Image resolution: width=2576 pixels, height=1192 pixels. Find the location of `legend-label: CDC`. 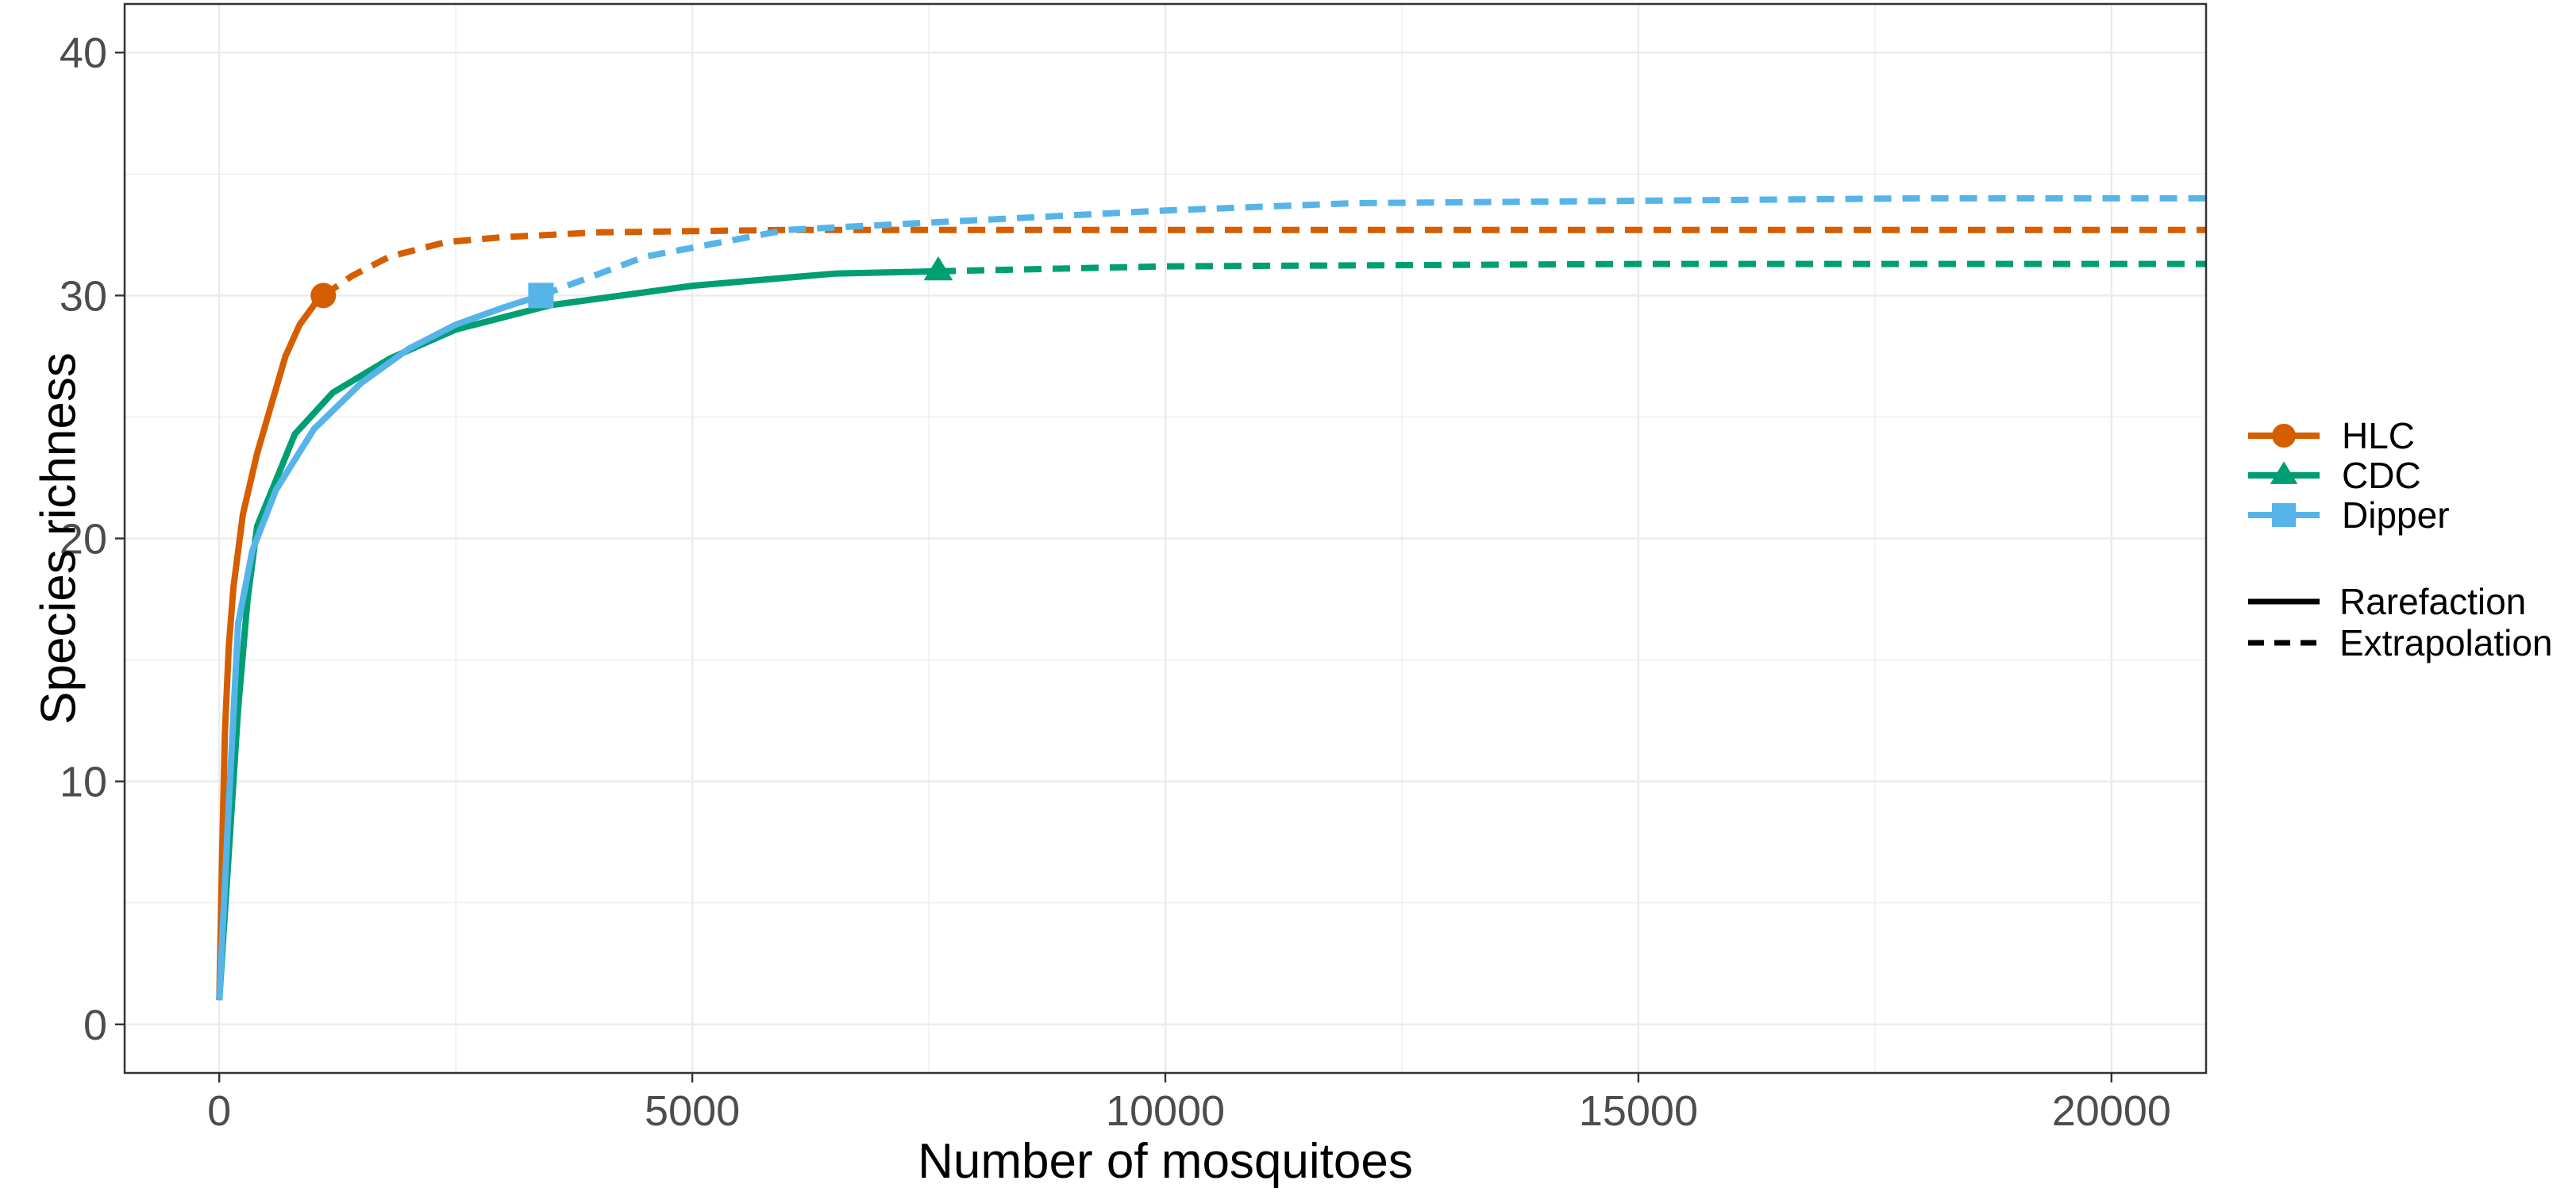

legend-label: CDC is located at coordinates (2381, 475).